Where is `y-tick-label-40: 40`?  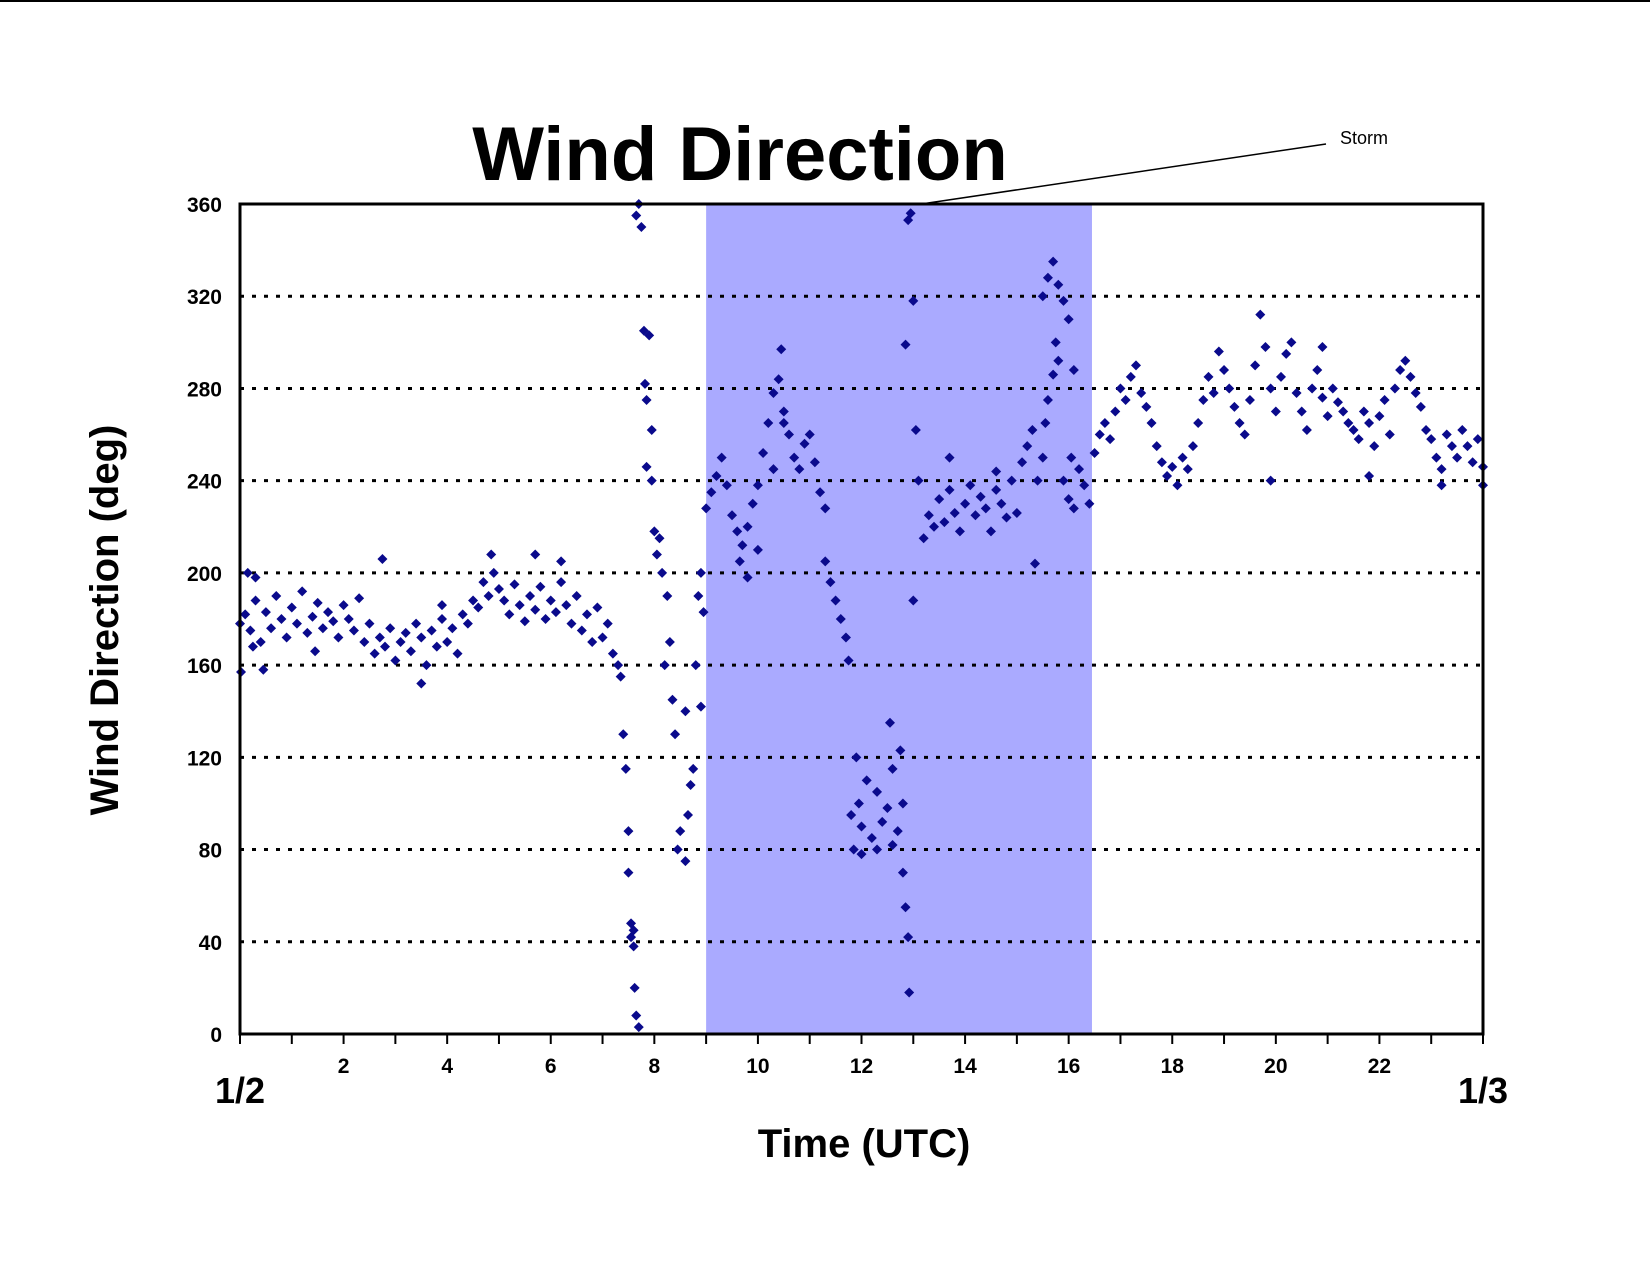
y-tick-label-40: 40 is located at coordinates (210, 943).